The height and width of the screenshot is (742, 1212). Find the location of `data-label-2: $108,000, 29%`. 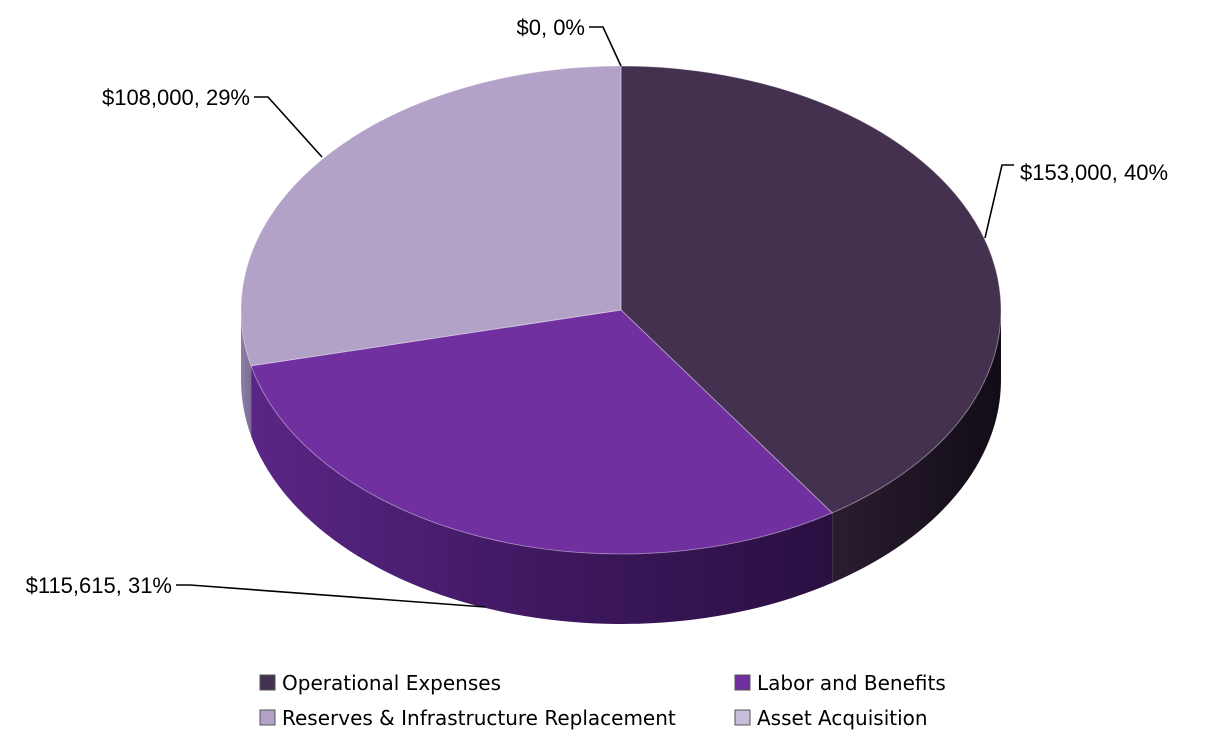

data-label-2: $108,000, 29% is located at coordinates (176, 97).